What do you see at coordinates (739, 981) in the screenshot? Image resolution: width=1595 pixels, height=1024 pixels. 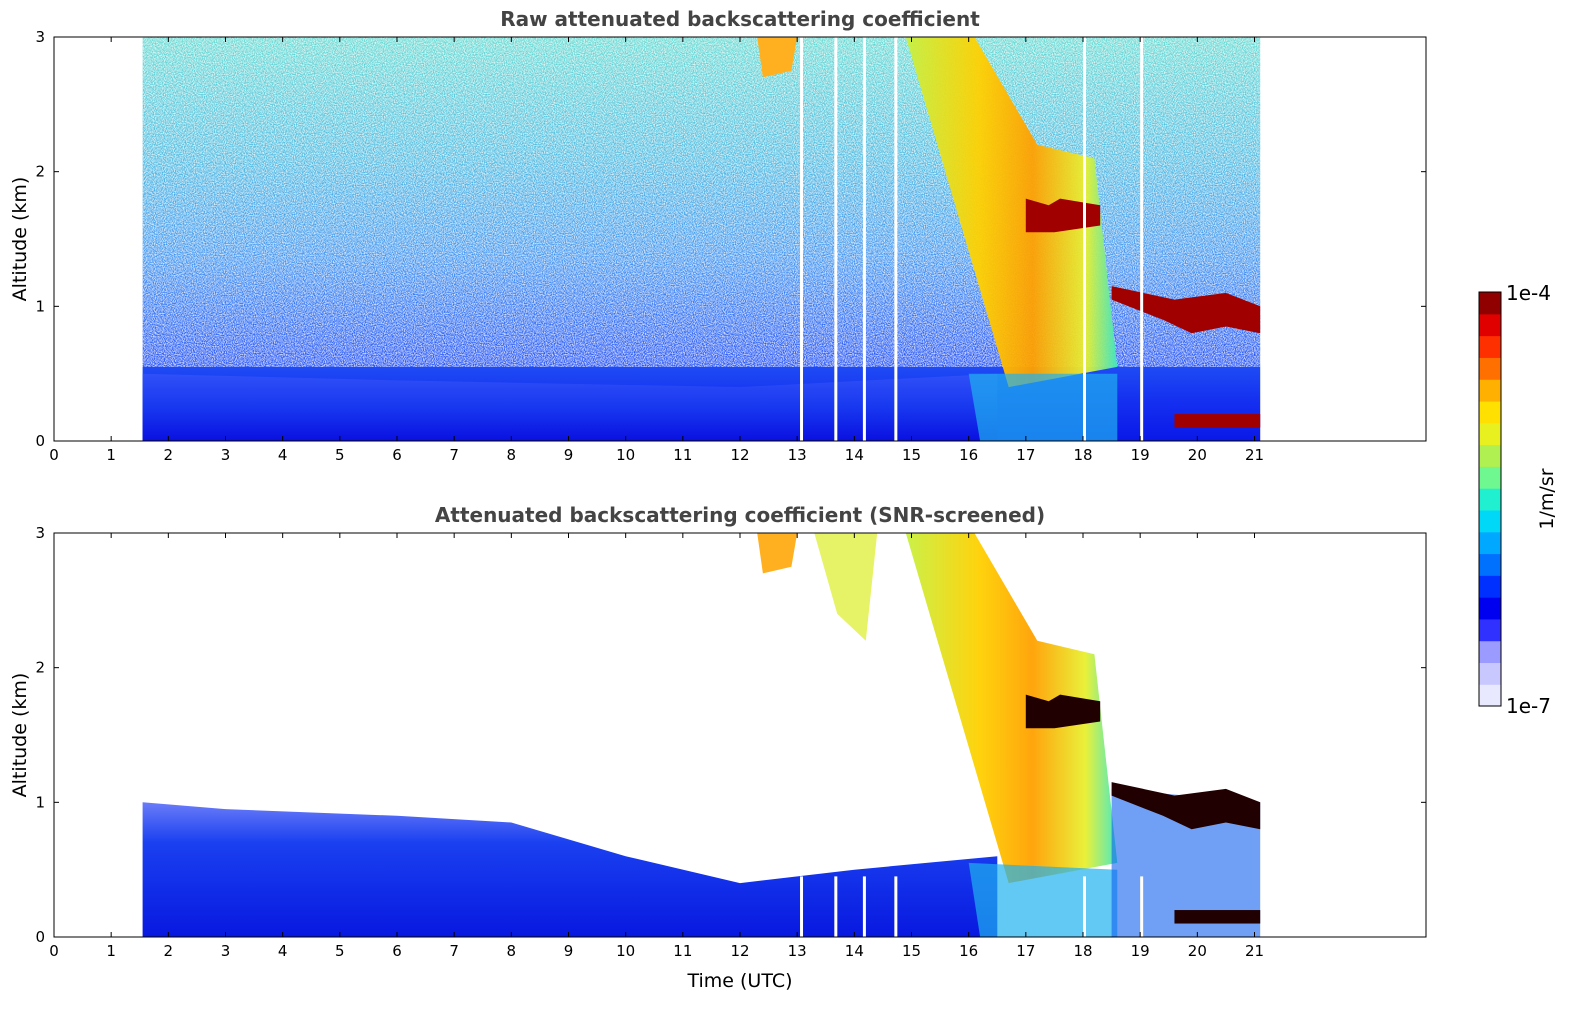 I see `panel2-xlabel: Time (UTC)` at bounding box center [739, 981].